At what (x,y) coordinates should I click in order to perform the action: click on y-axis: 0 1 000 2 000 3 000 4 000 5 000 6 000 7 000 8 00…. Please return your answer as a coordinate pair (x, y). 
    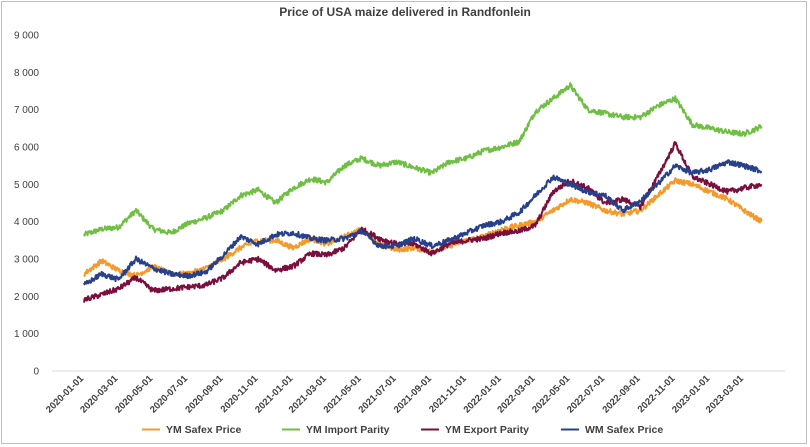
    Looking at the image, I should click on (26, 204).